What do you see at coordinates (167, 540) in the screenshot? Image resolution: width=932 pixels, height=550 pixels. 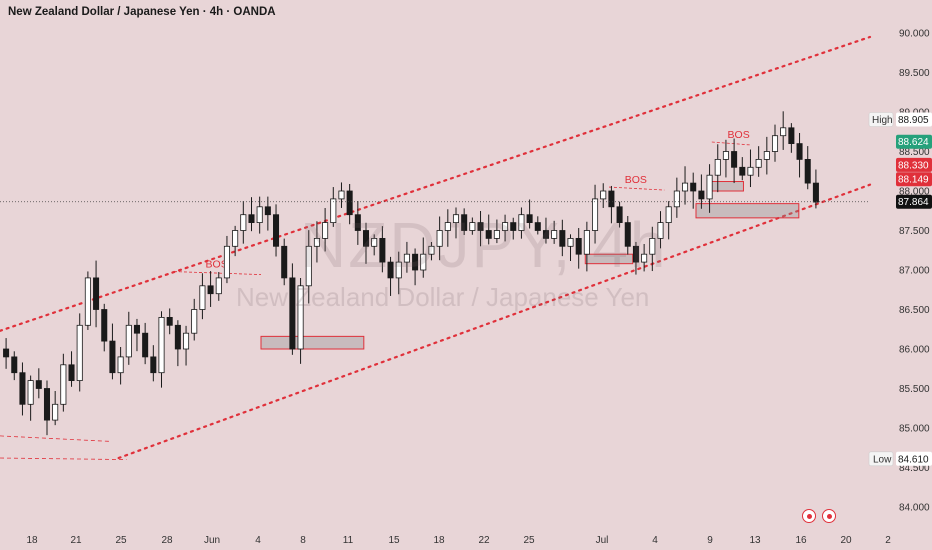 I see `time-tick-label: 28` at bounding box center [167, 540].